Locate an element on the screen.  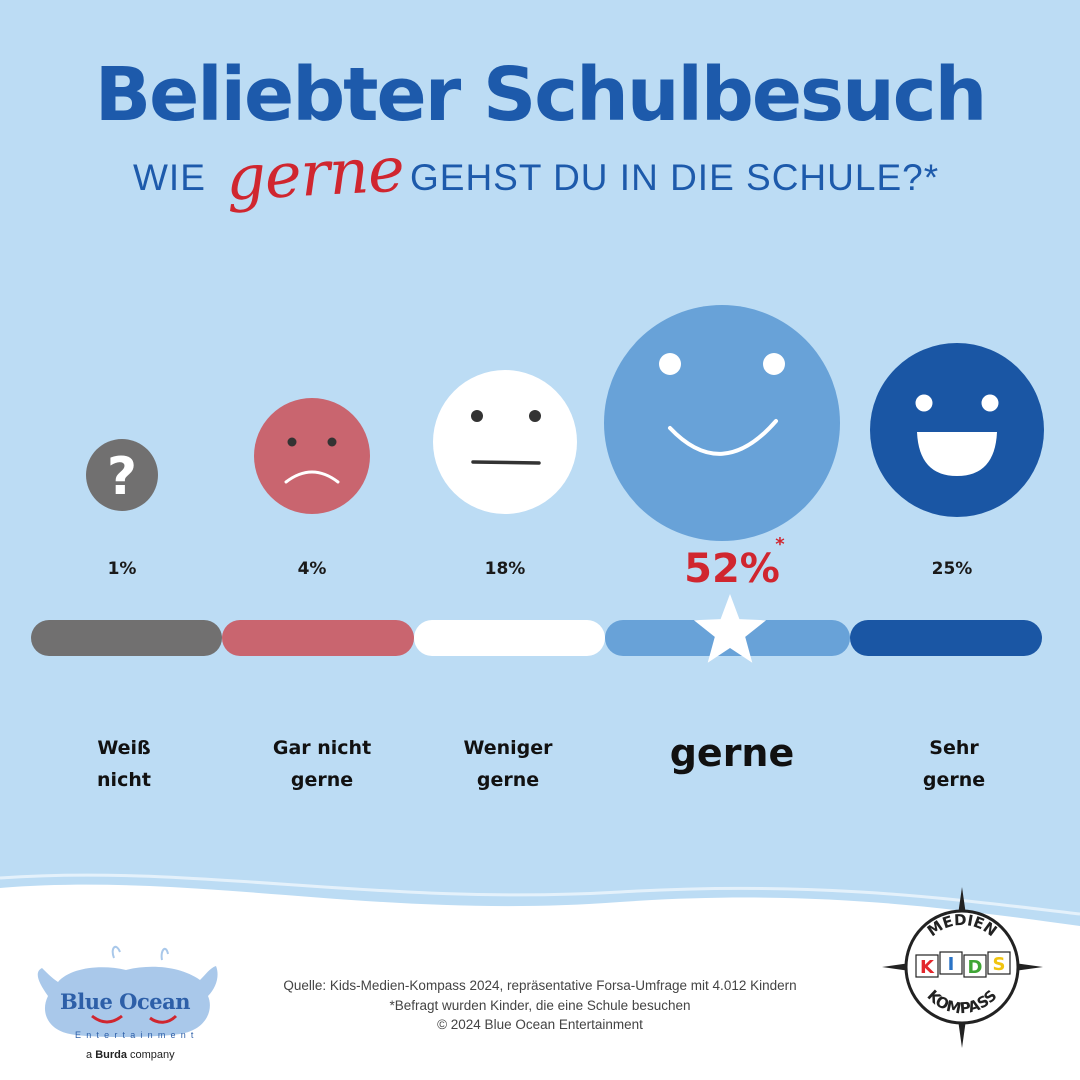
subtitle-prefix: WIE is located at coordinates (169, 177).